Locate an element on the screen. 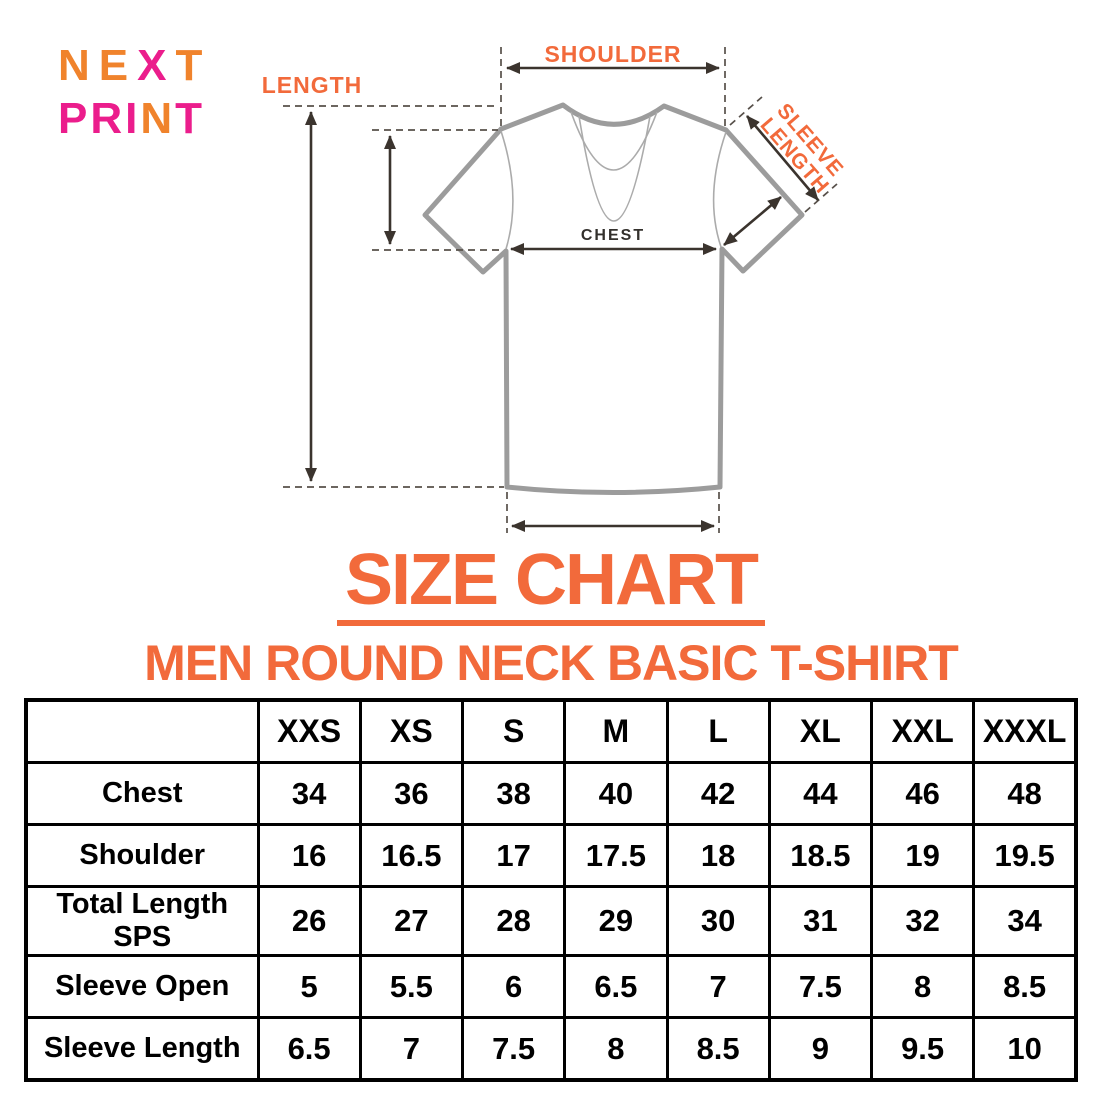 The width and height of the screenshot is (1102, 1101). size-value-cell: 9 is located at coordinates (820, 1049).